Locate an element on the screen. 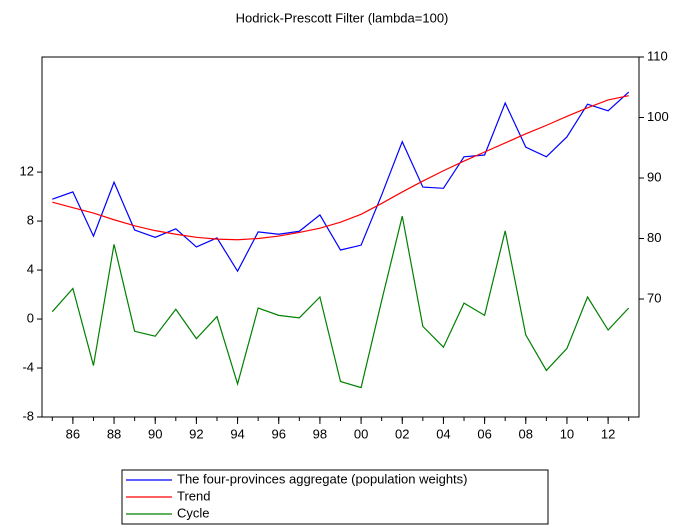 The image size is (682, 531). y-tick-label: -8 is located at coordinates (28, 415).